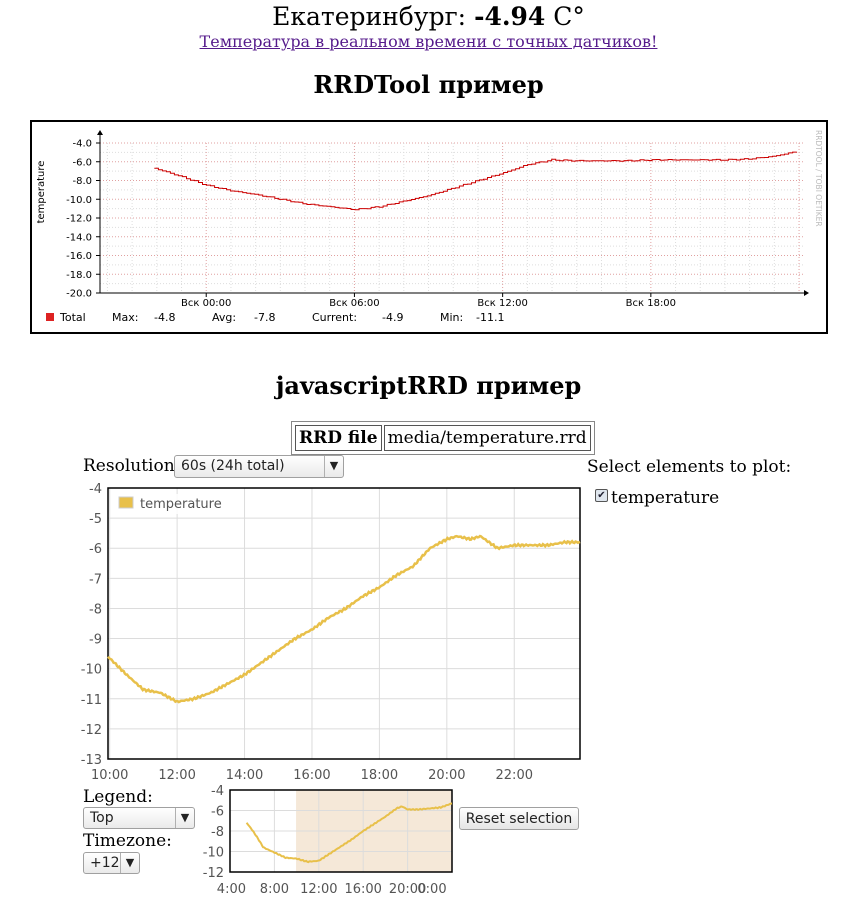 The height and width of the screenshot is (903, 845). I want to click on rrd-file-table: RRD file media/temperature.rrd, so click(443, 438).